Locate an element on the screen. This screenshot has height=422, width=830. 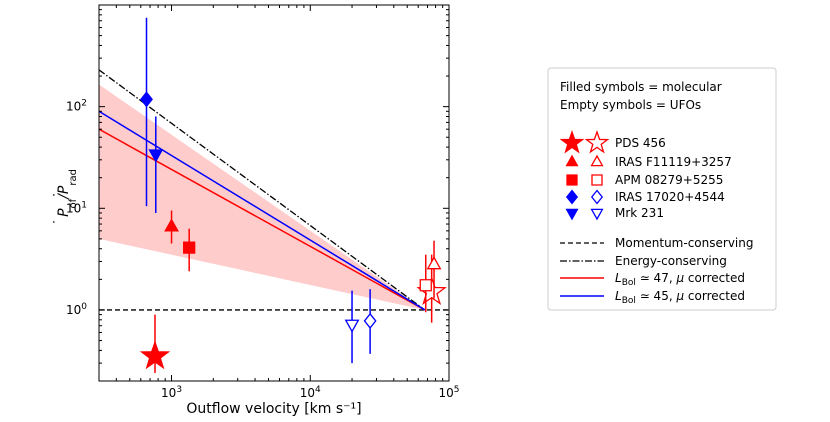
legend-source-pds456: PDS 456 is located at coordinates (640, 143).